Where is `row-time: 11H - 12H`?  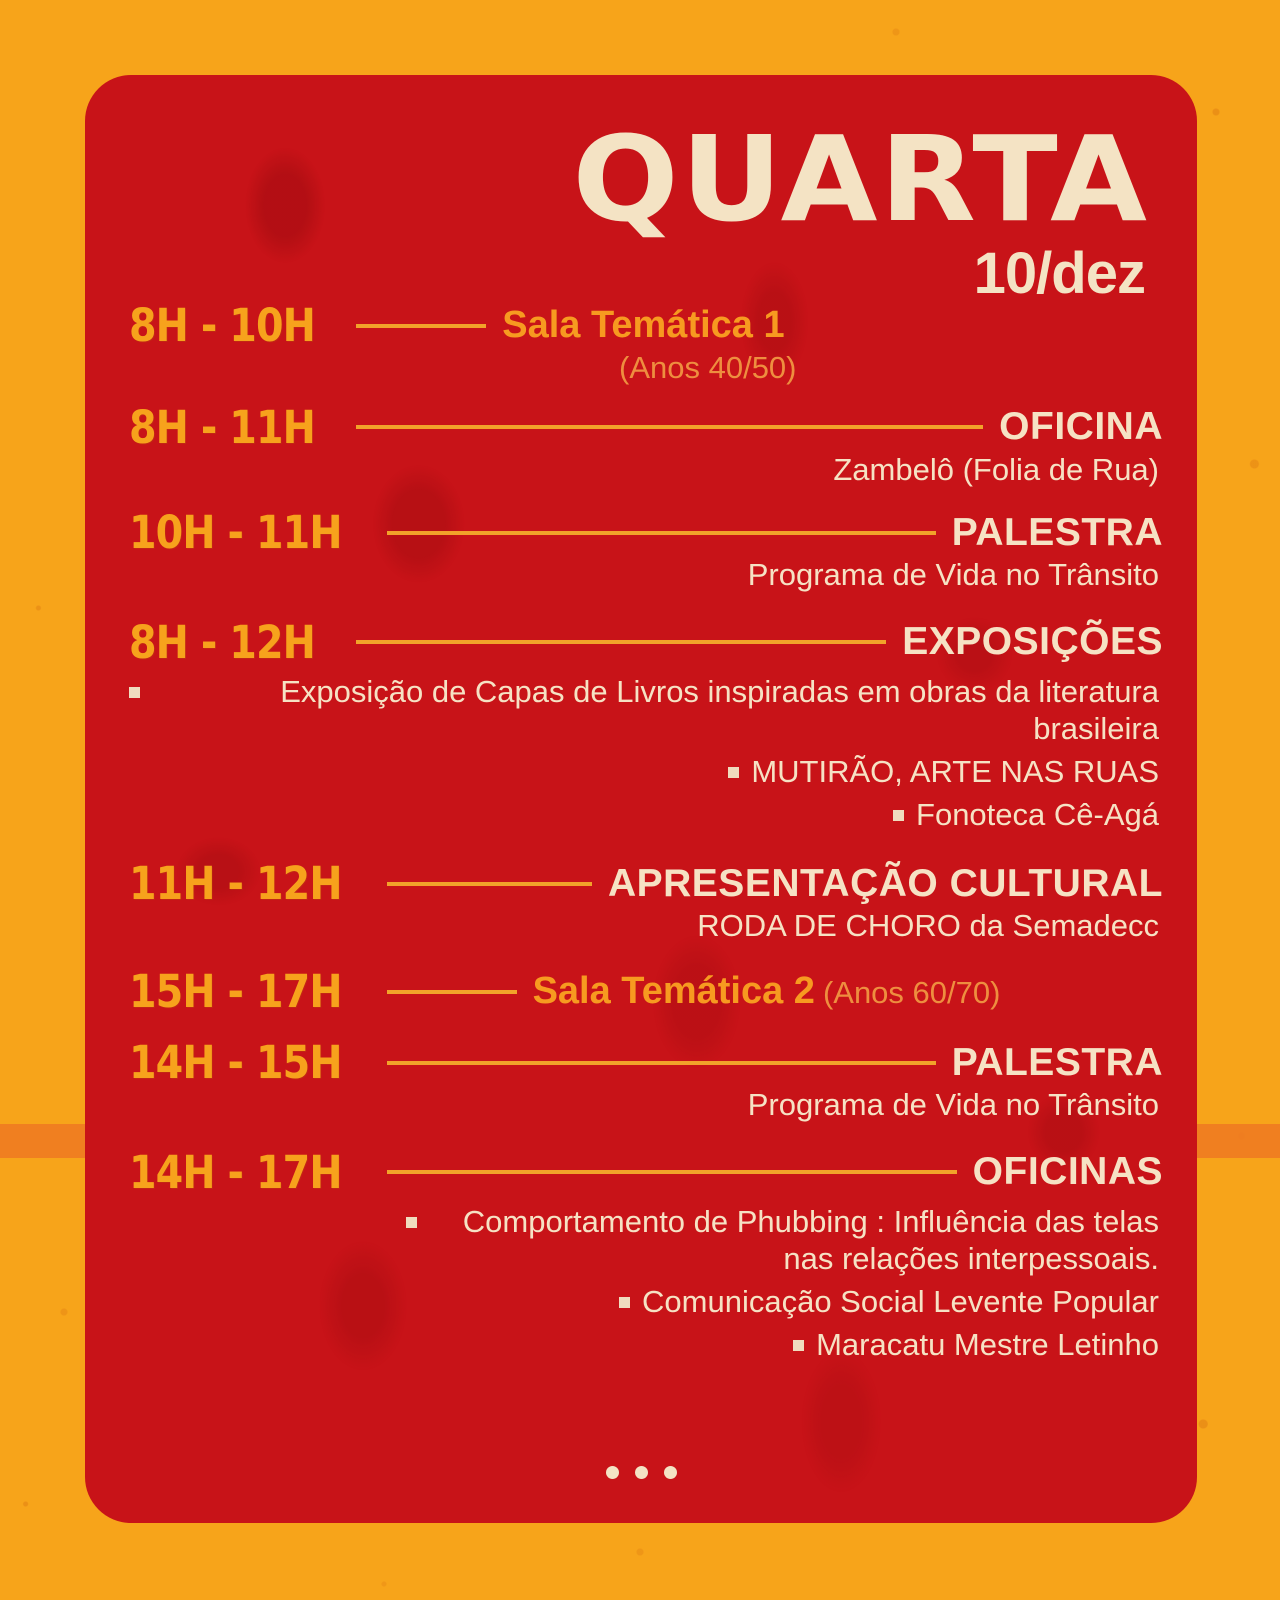 row-time: 11H - 12H is located at coordinates (235, 884).